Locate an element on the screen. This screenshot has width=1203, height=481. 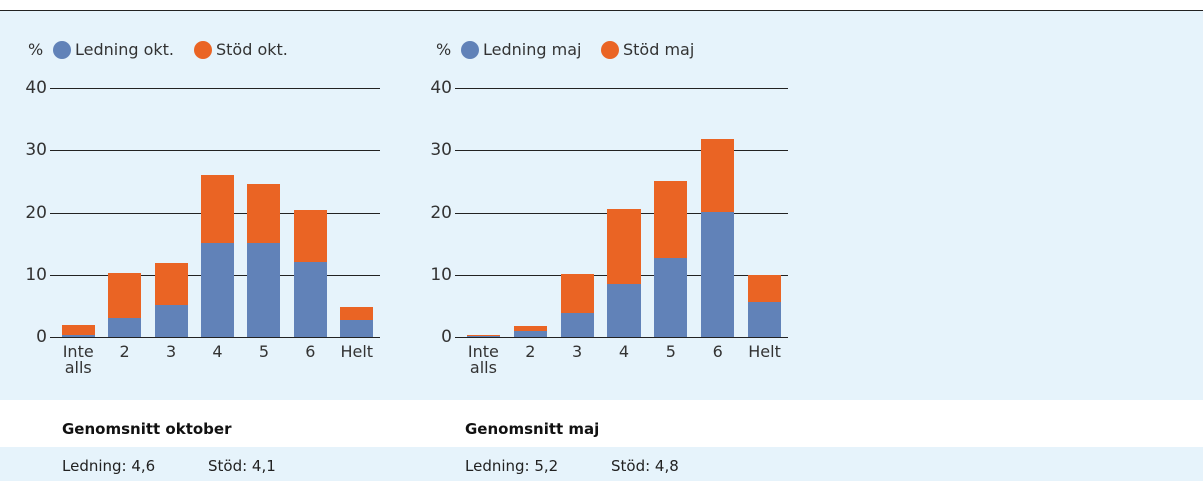
legend-label: Ledning okt. is located at coordinates (125, 49).